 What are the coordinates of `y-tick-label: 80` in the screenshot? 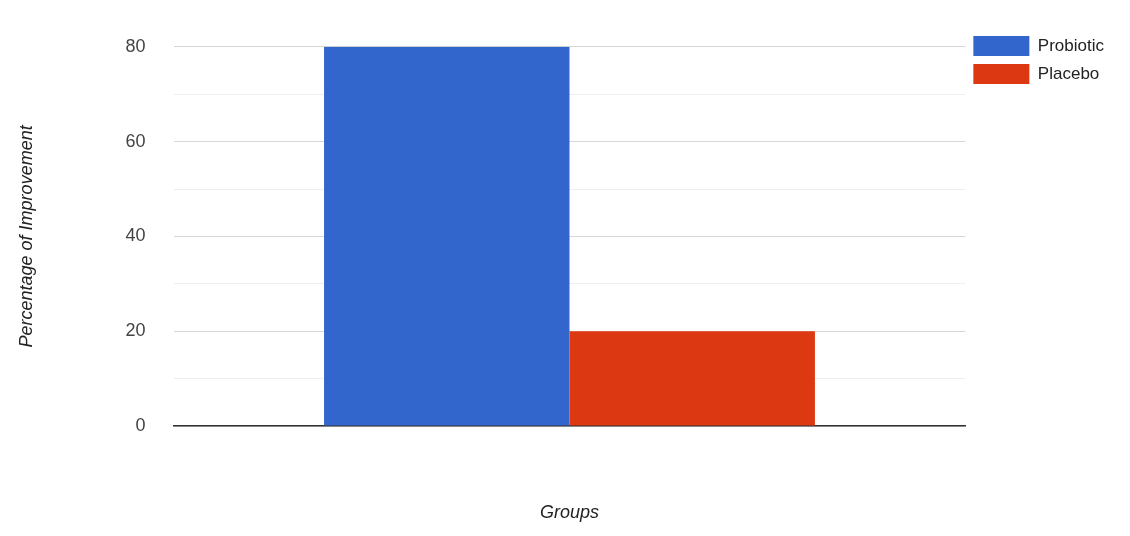 It's located at (135, 45).